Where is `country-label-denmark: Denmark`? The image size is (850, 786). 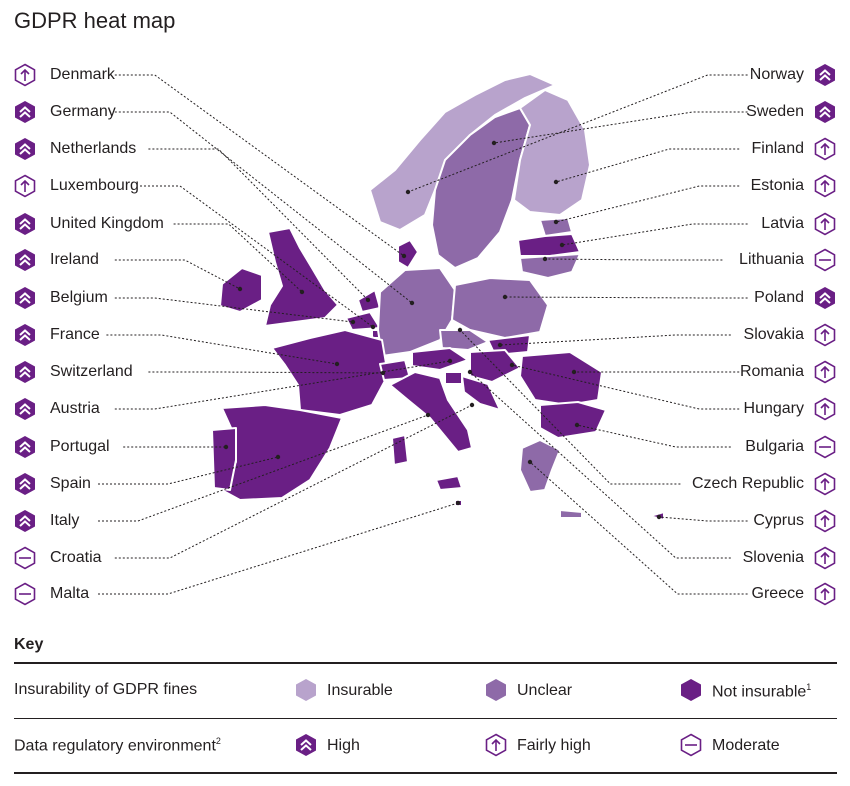
country-label-denmark: Denmark is located at coordinates (82, 74).